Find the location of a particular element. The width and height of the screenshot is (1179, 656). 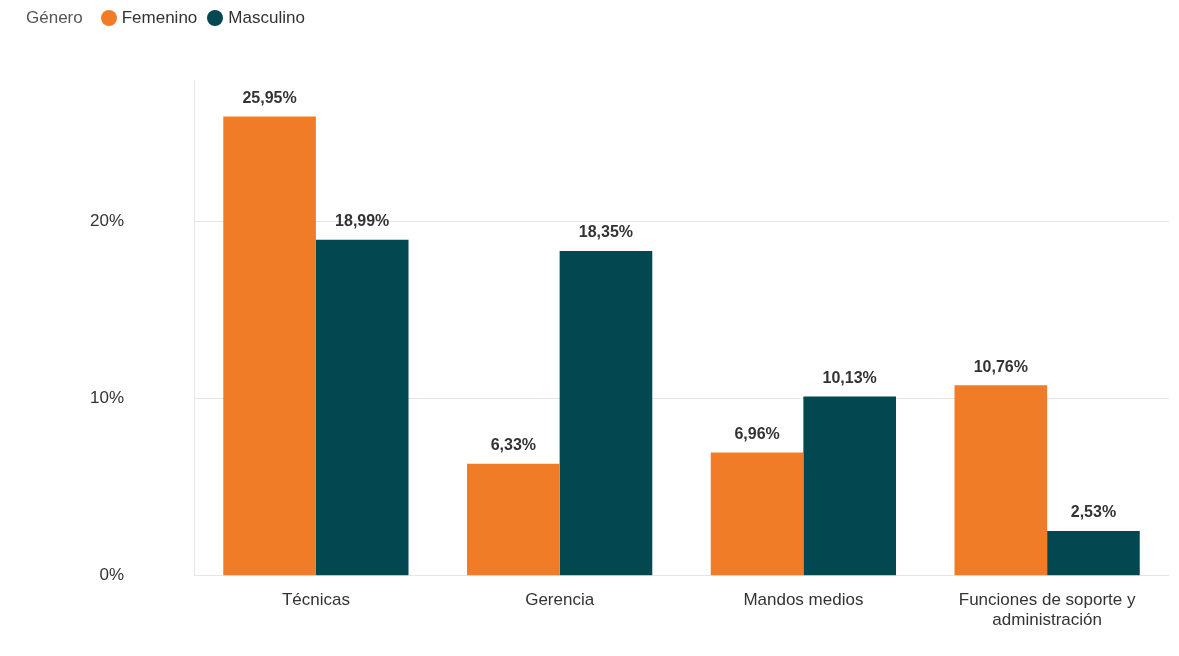

data-label: 10,13% is located at coordinates (849, 377).